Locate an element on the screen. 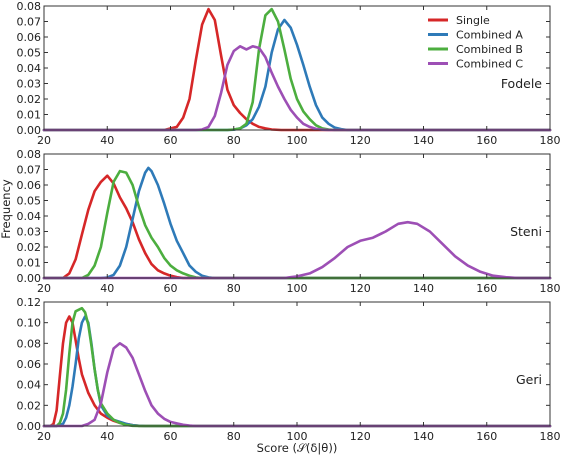  panel-label: Steni is located at coordinates (526, 231).